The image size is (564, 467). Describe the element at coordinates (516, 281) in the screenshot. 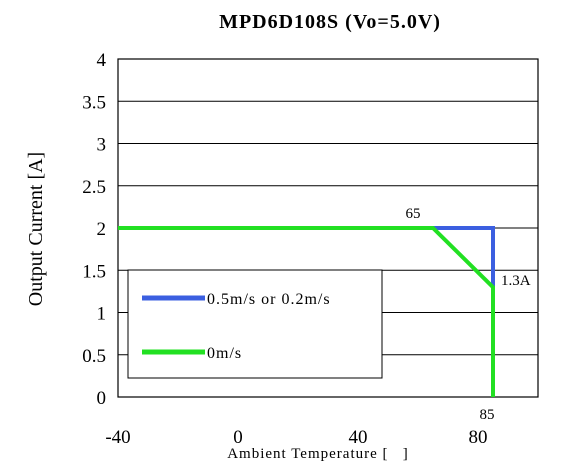

I see `annotation-label: 1.3A` at that location.